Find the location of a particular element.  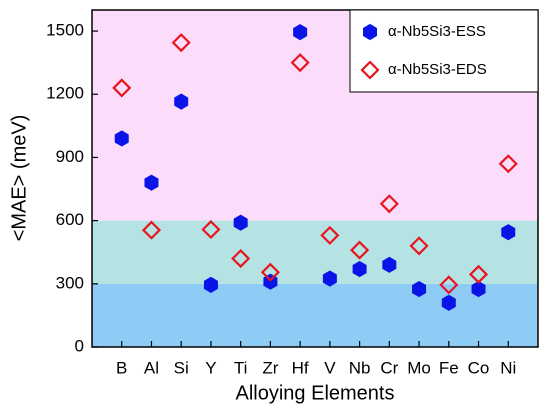

x-tick-label: Zr is located at coordinates (270, 367).